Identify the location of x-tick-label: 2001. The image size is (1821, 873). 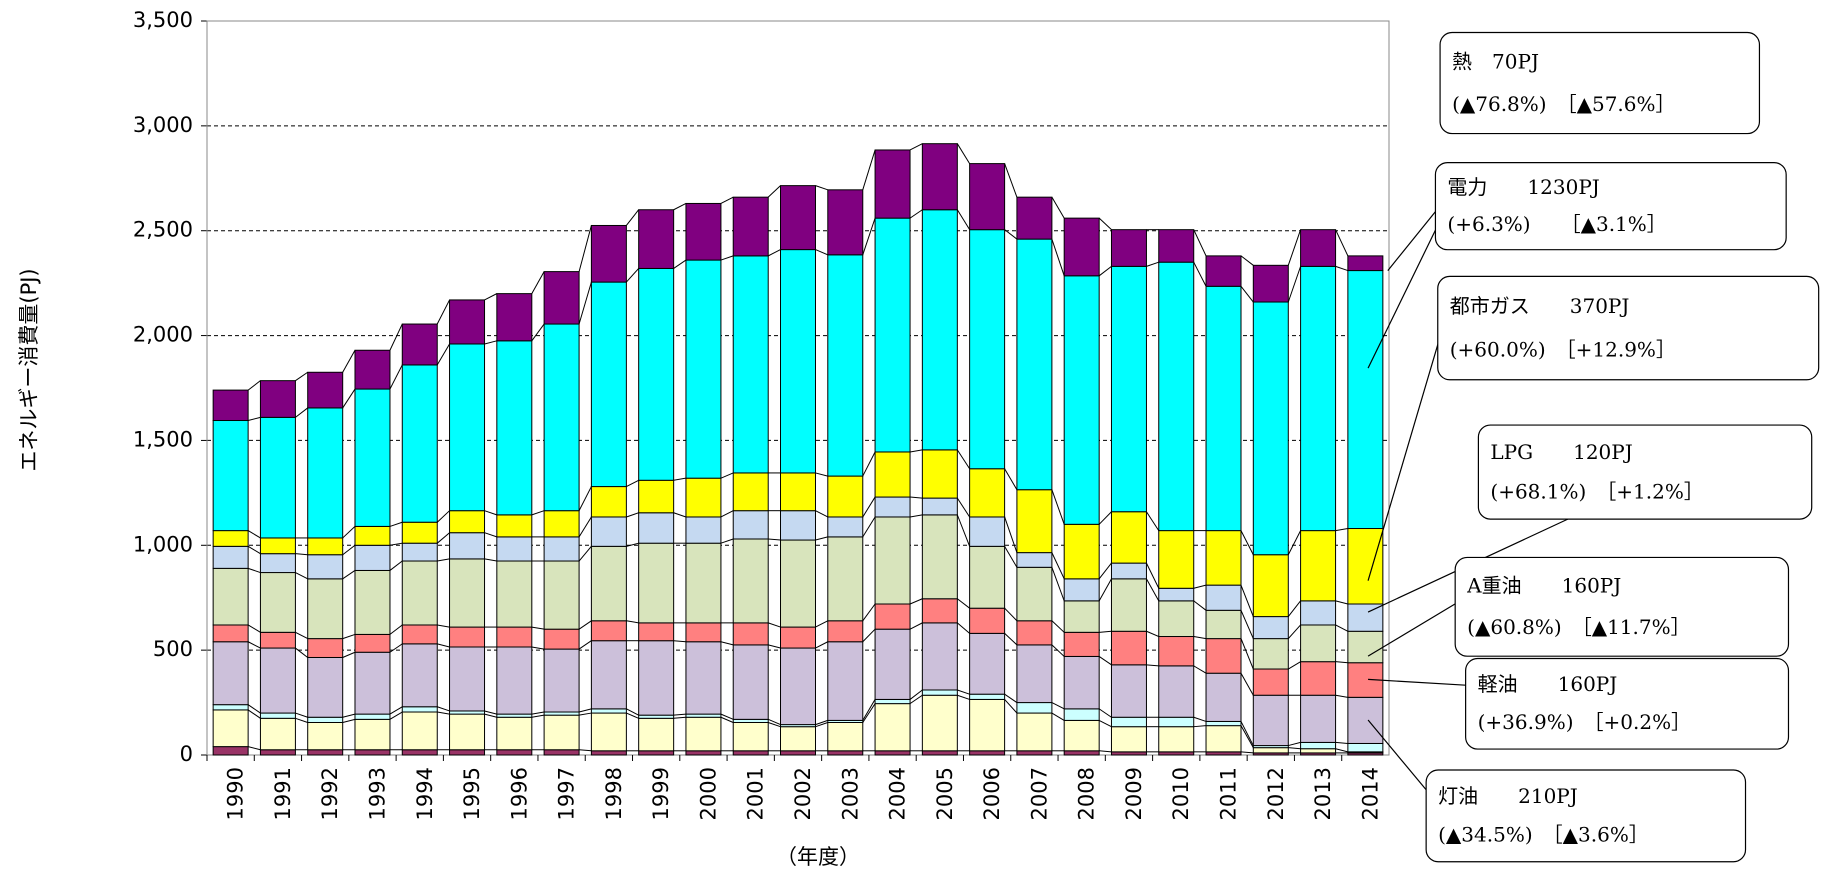
(756, 793).